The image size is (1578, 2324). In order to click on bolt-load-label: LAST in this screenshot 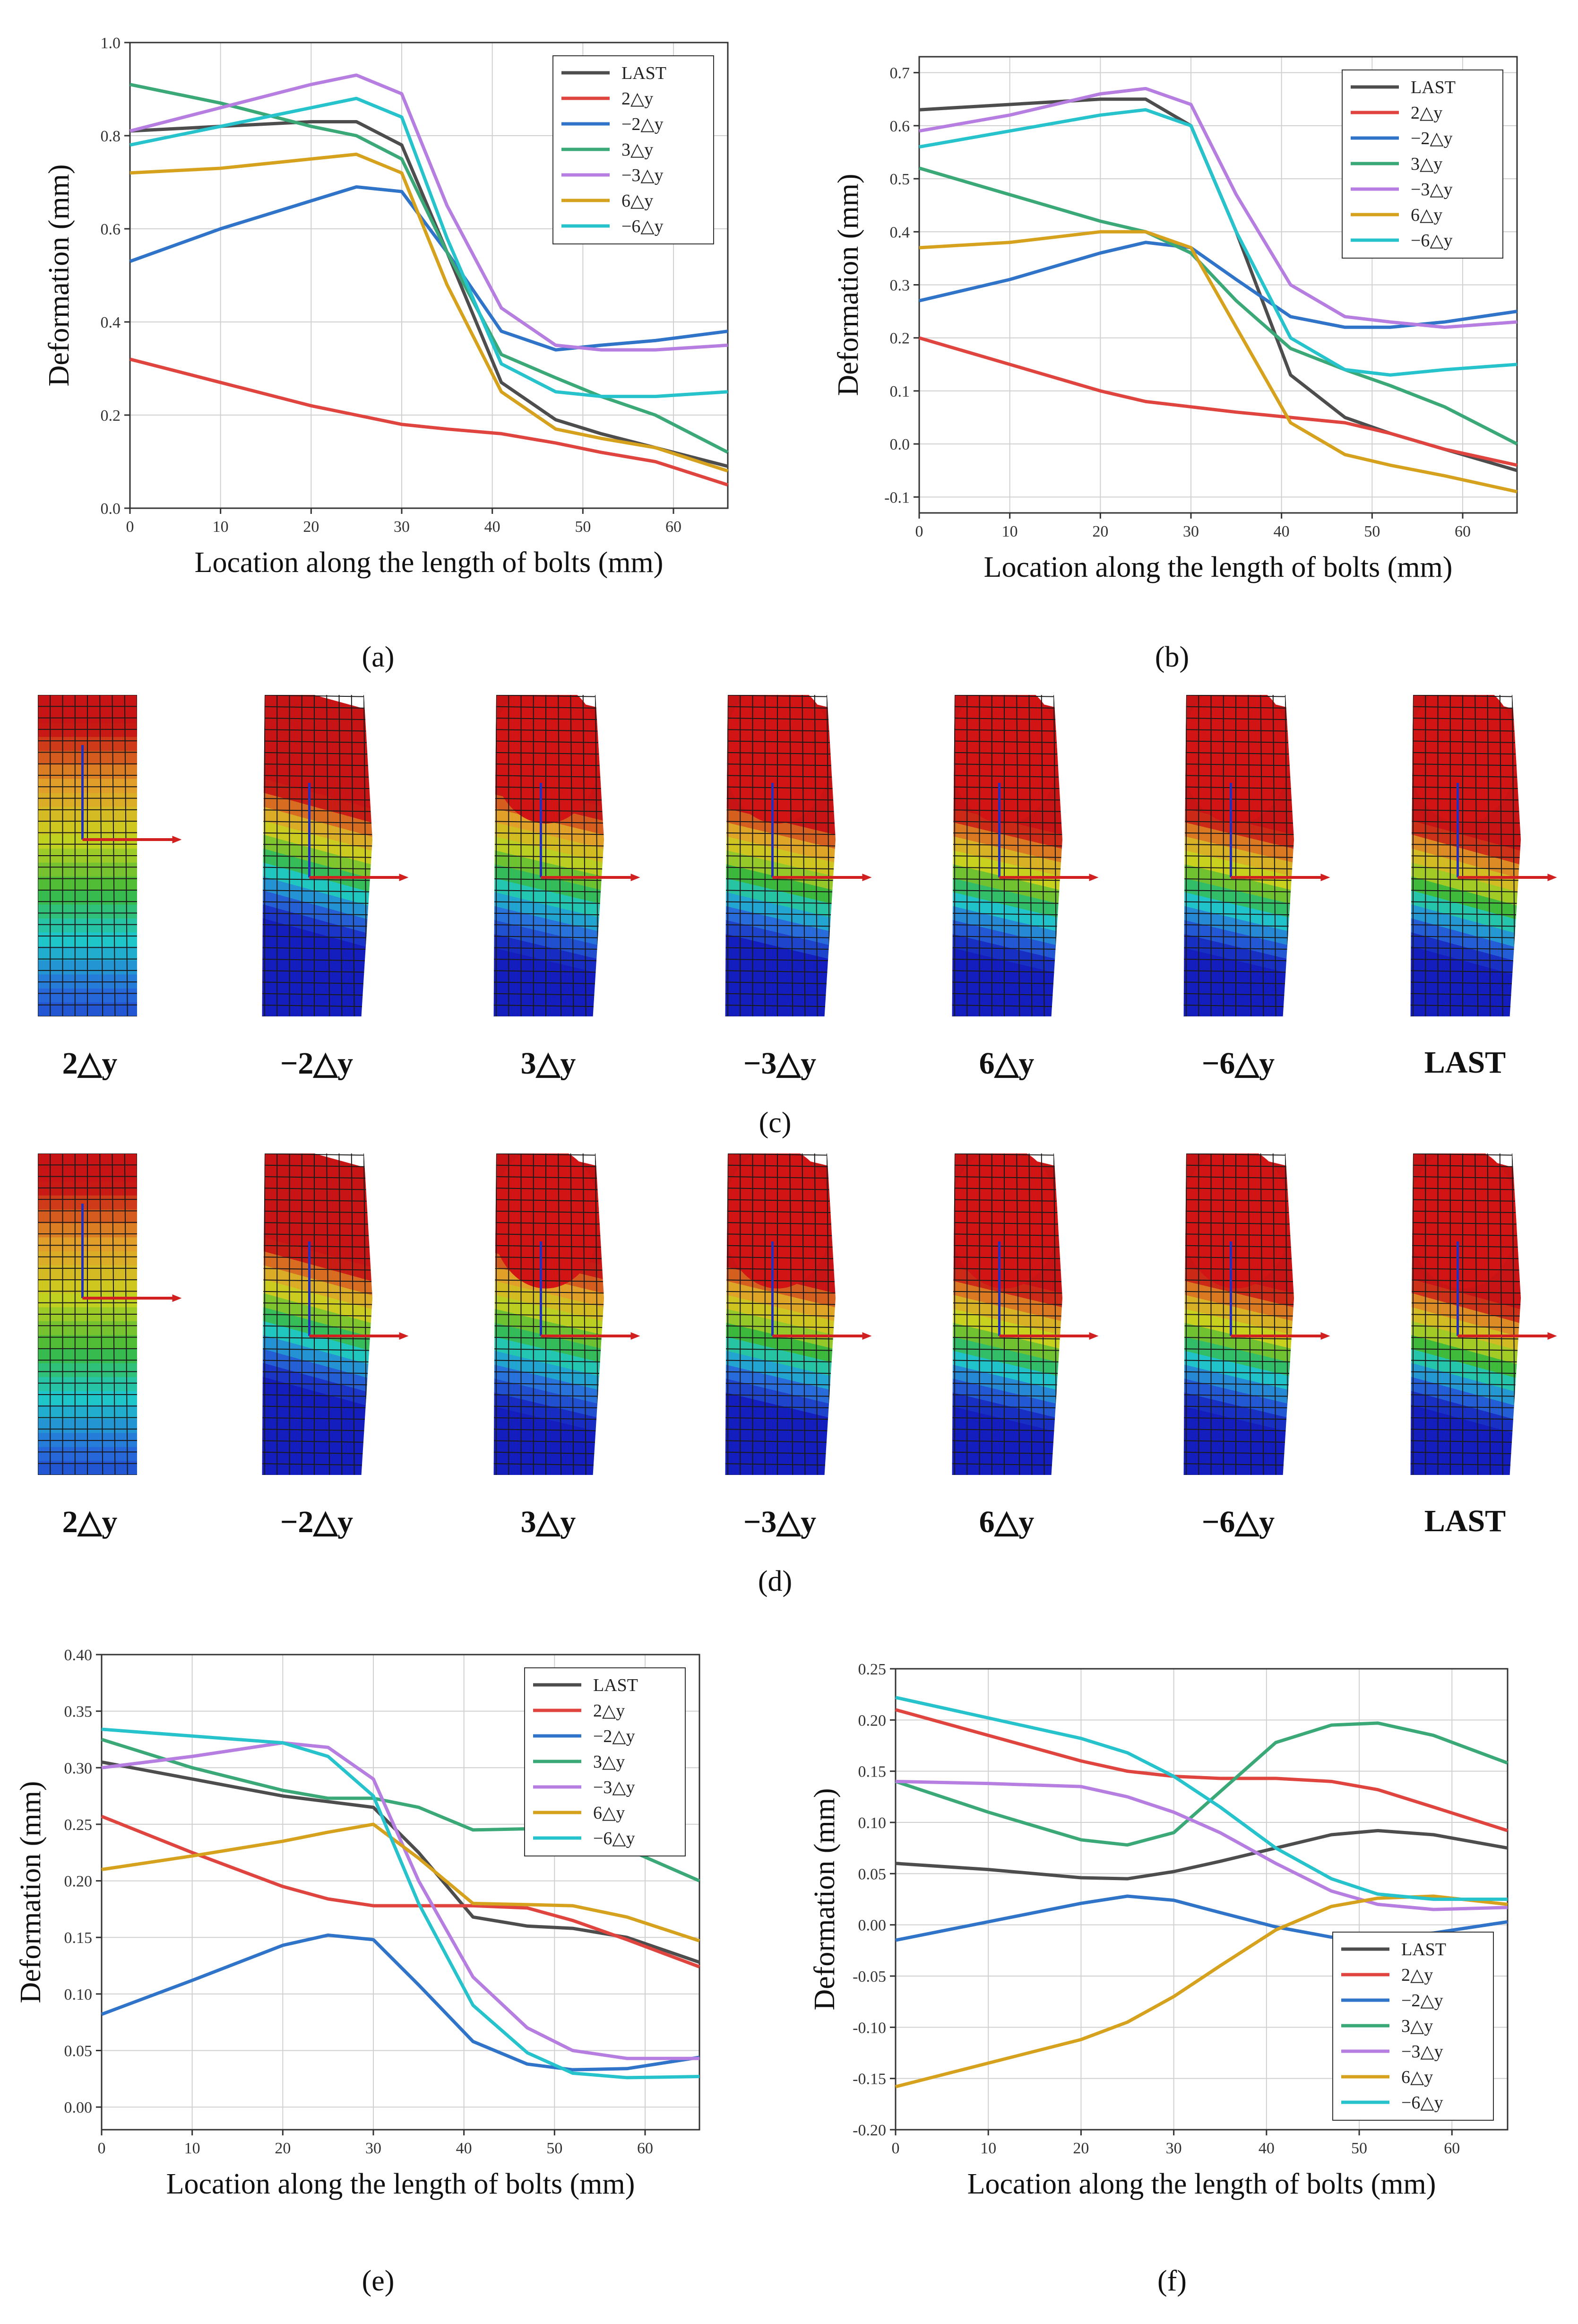, I will do `click(1465, 1521)`.